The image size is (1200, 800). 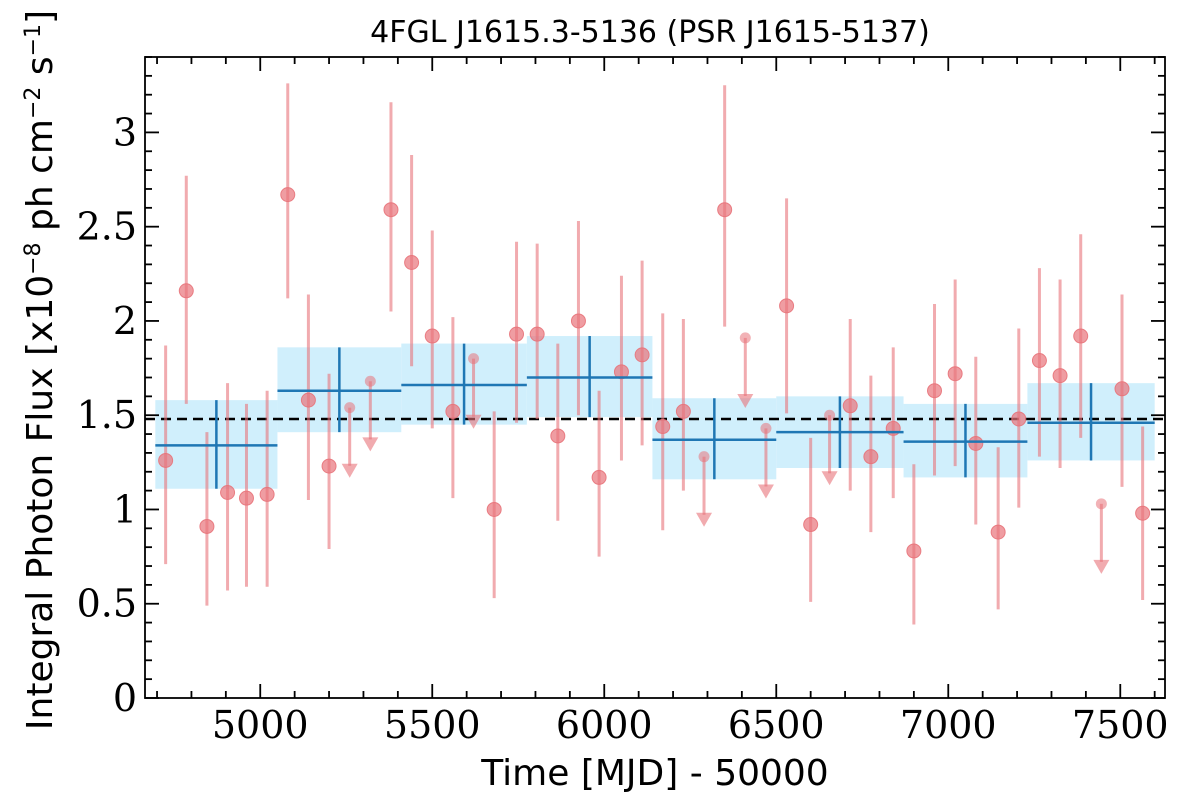 What do you see at coordinates (776, 725) in the screenshot?
I see `x-tick-label: 6500` at bounding box center [776, 725].